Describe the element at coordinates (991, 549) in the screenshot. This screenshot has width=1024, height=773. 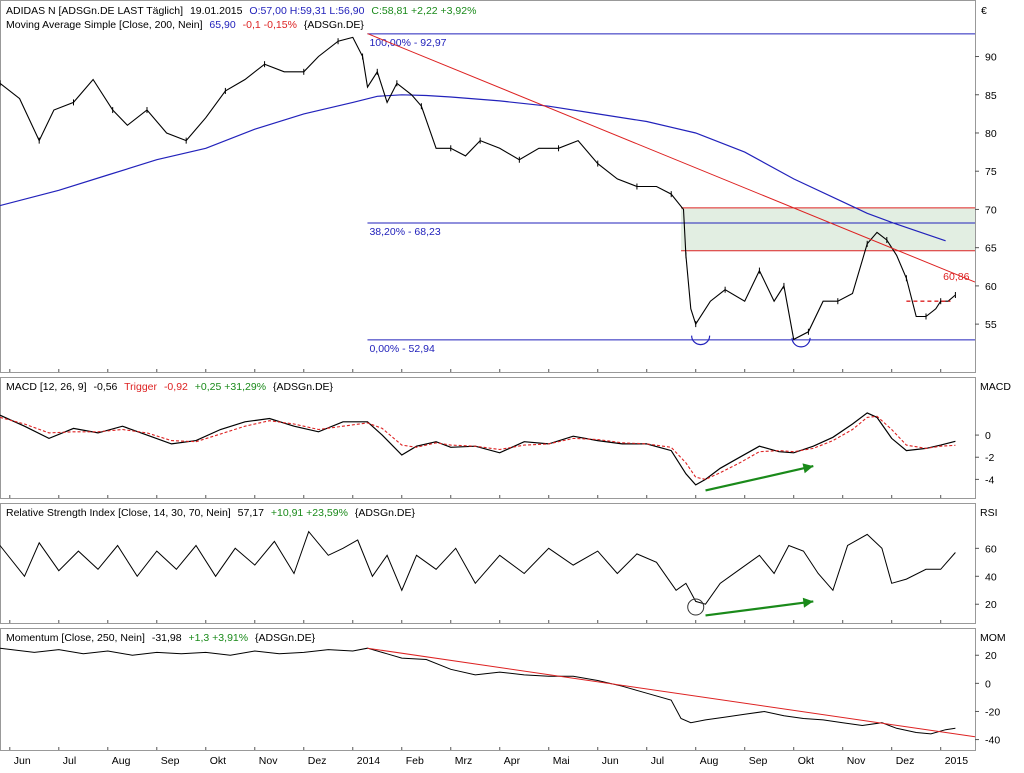
I see `rsi-ytick-label-2: 60` at that location.